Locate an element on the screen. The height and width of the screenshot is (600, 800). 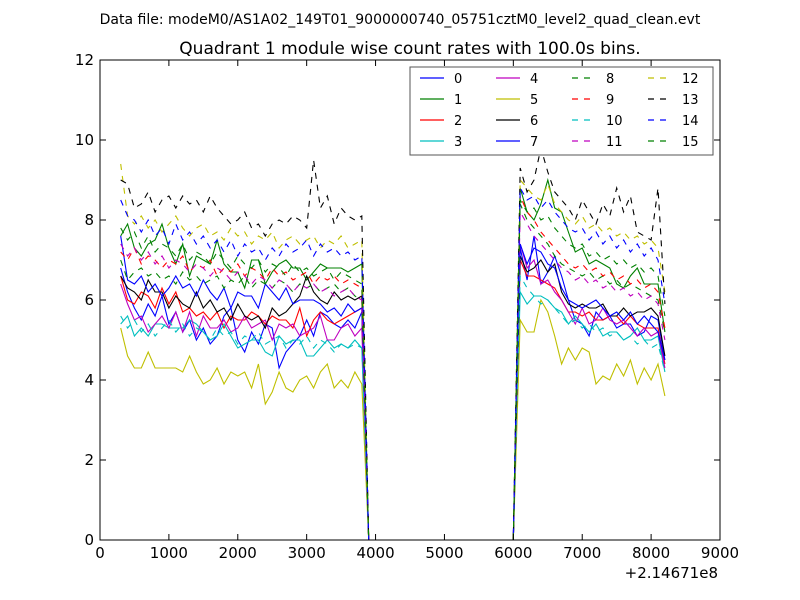
legend-label-10: 10 is located at coordinates (614, 121).